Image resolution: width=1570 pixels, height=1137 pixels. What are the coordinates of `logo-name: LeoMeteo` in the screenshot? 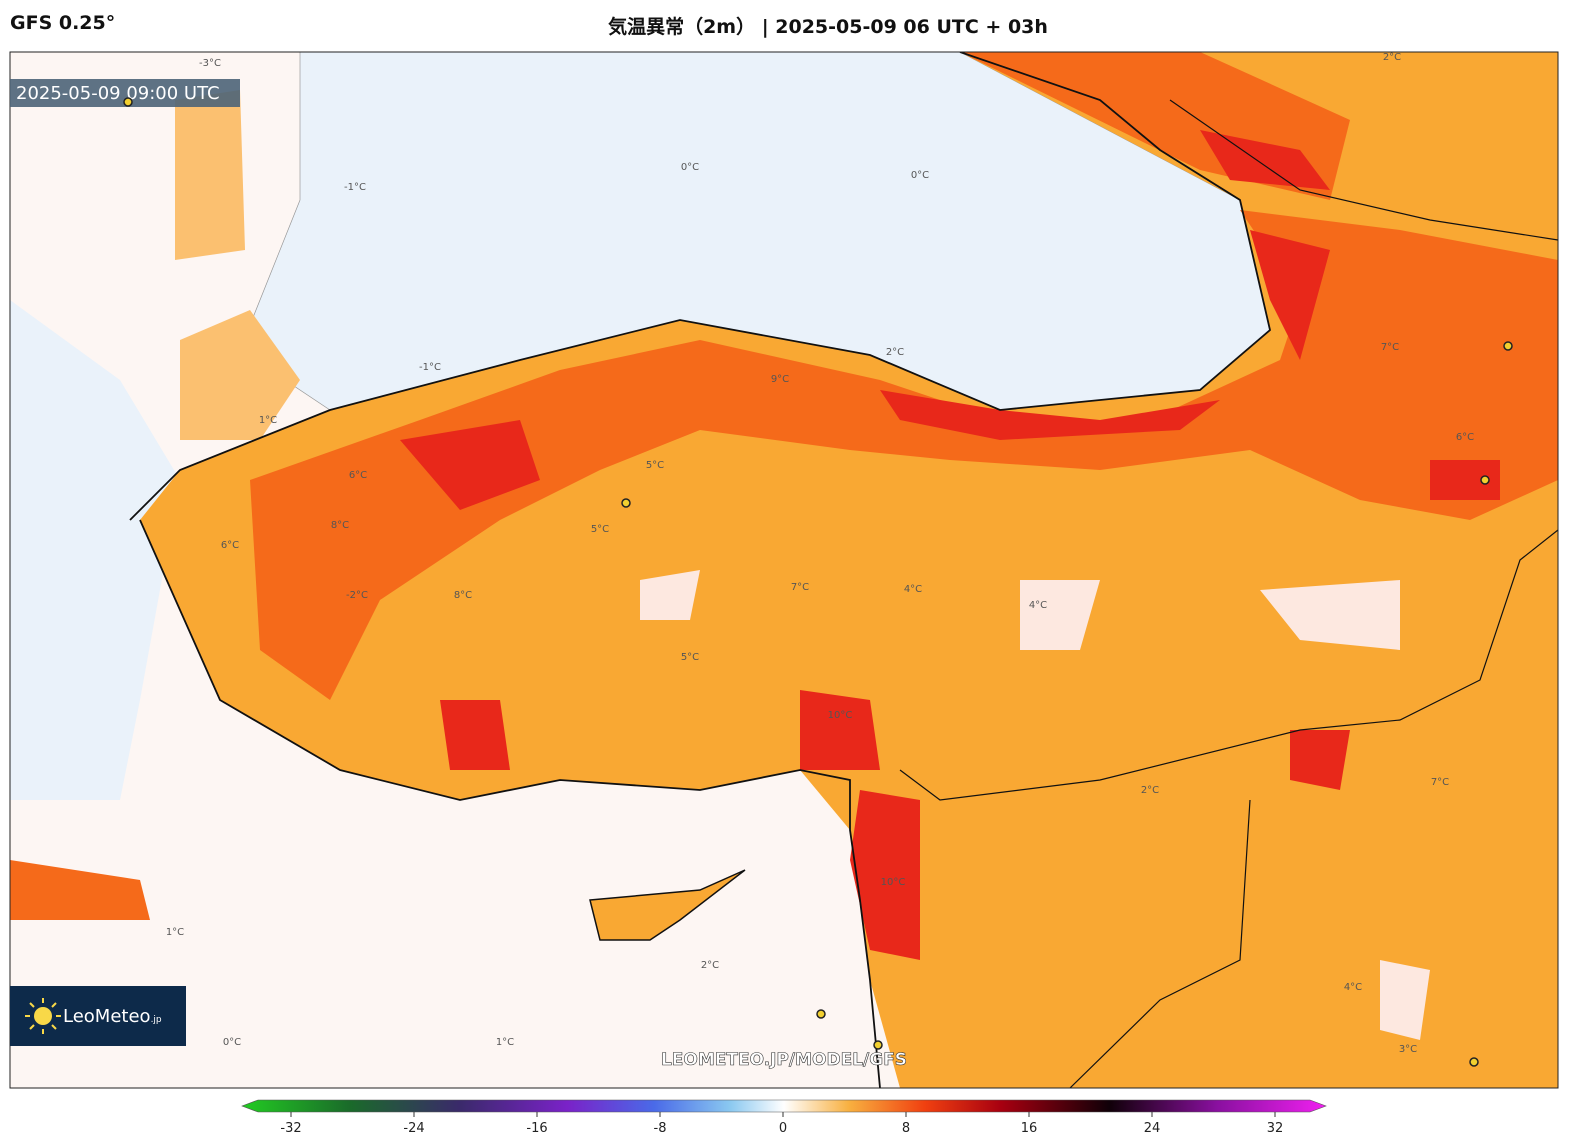 It's located at (107, 1016).